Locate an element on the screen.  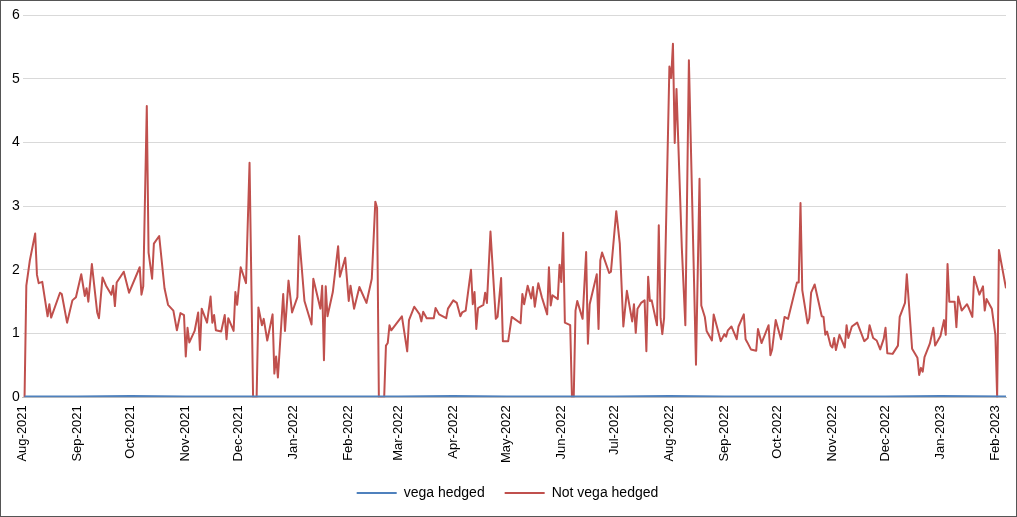
x-tick-label: Jan-2022 is located at coordinates (293, 432).